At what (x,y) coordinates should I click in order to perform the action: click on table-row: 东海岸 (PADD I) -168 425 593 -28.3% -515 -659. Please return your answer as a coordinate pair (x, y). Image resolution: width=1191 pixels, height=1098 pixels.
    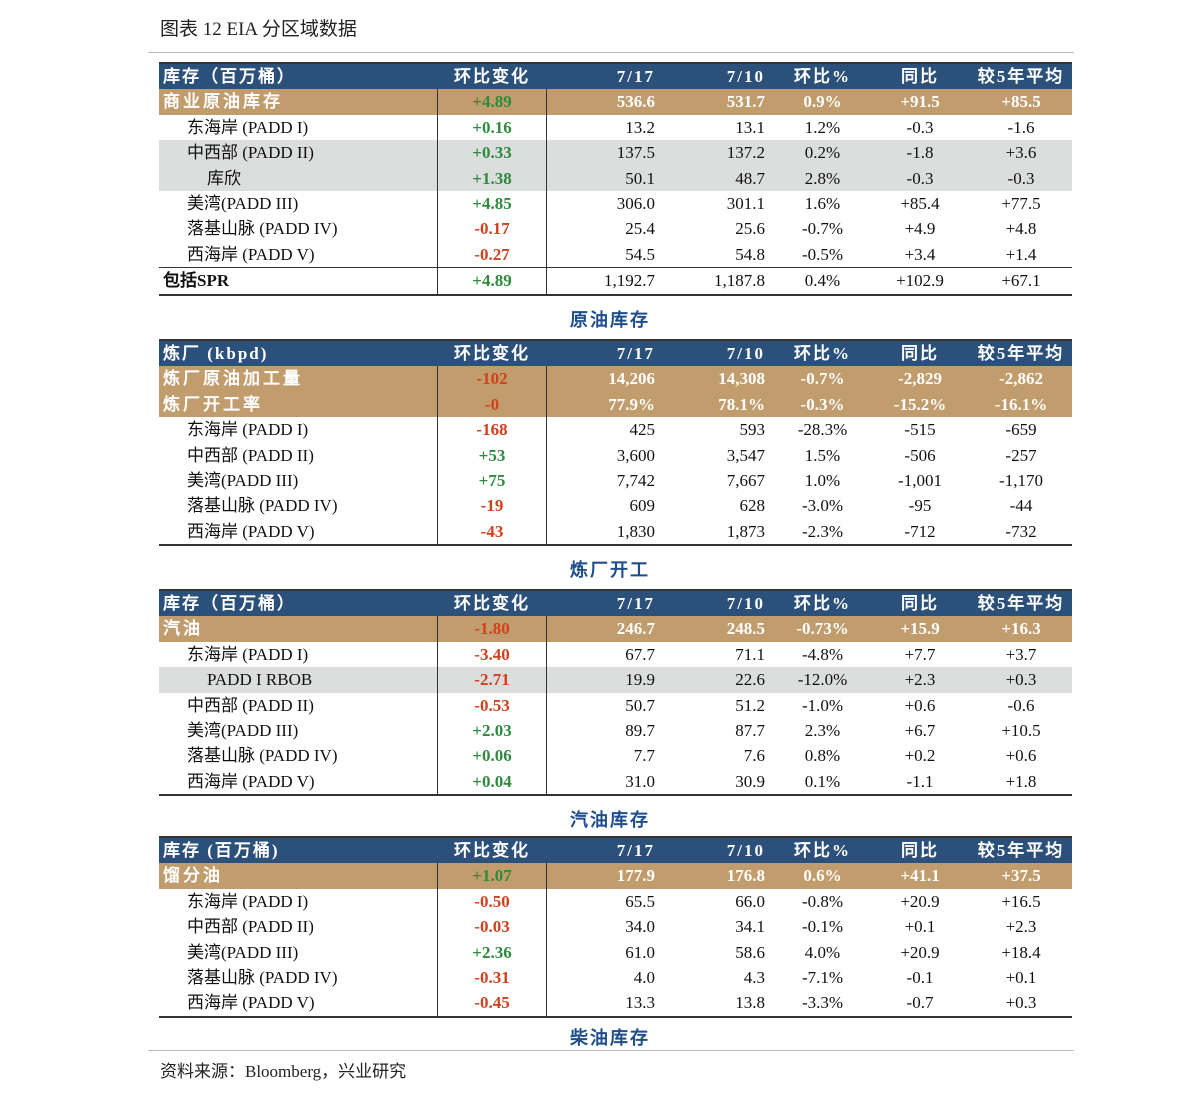
    Looking at the image, I should click on (615, 430).